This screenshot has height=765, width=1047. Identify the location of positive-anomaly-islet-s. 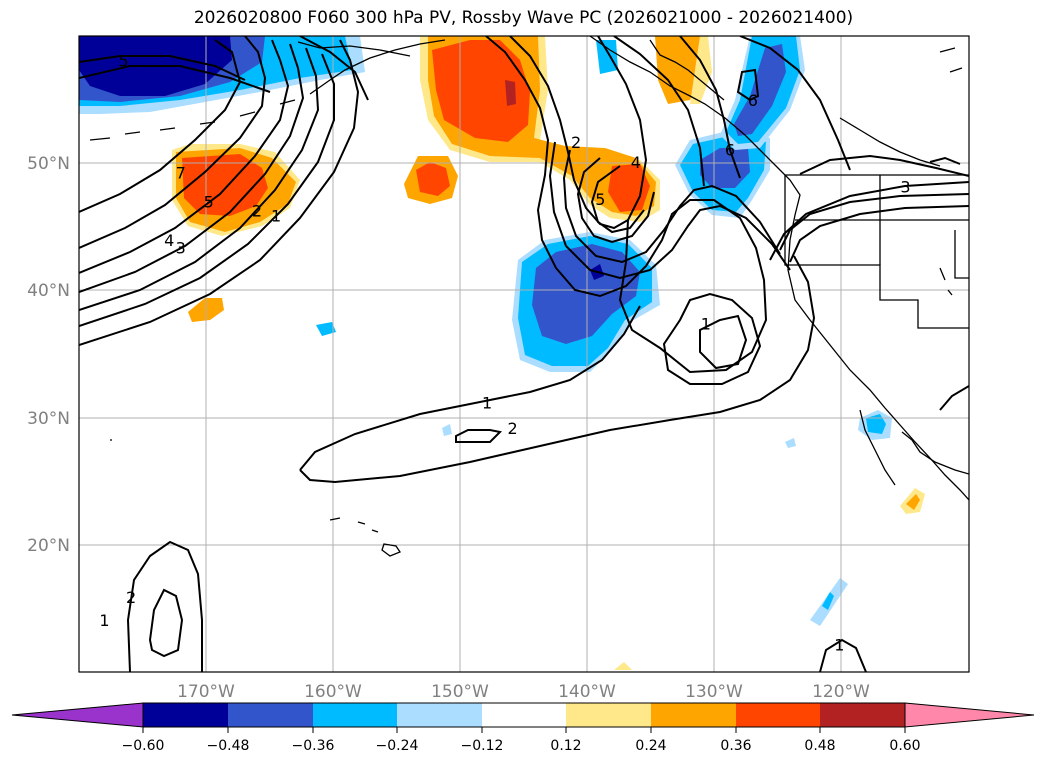
(623, 666).